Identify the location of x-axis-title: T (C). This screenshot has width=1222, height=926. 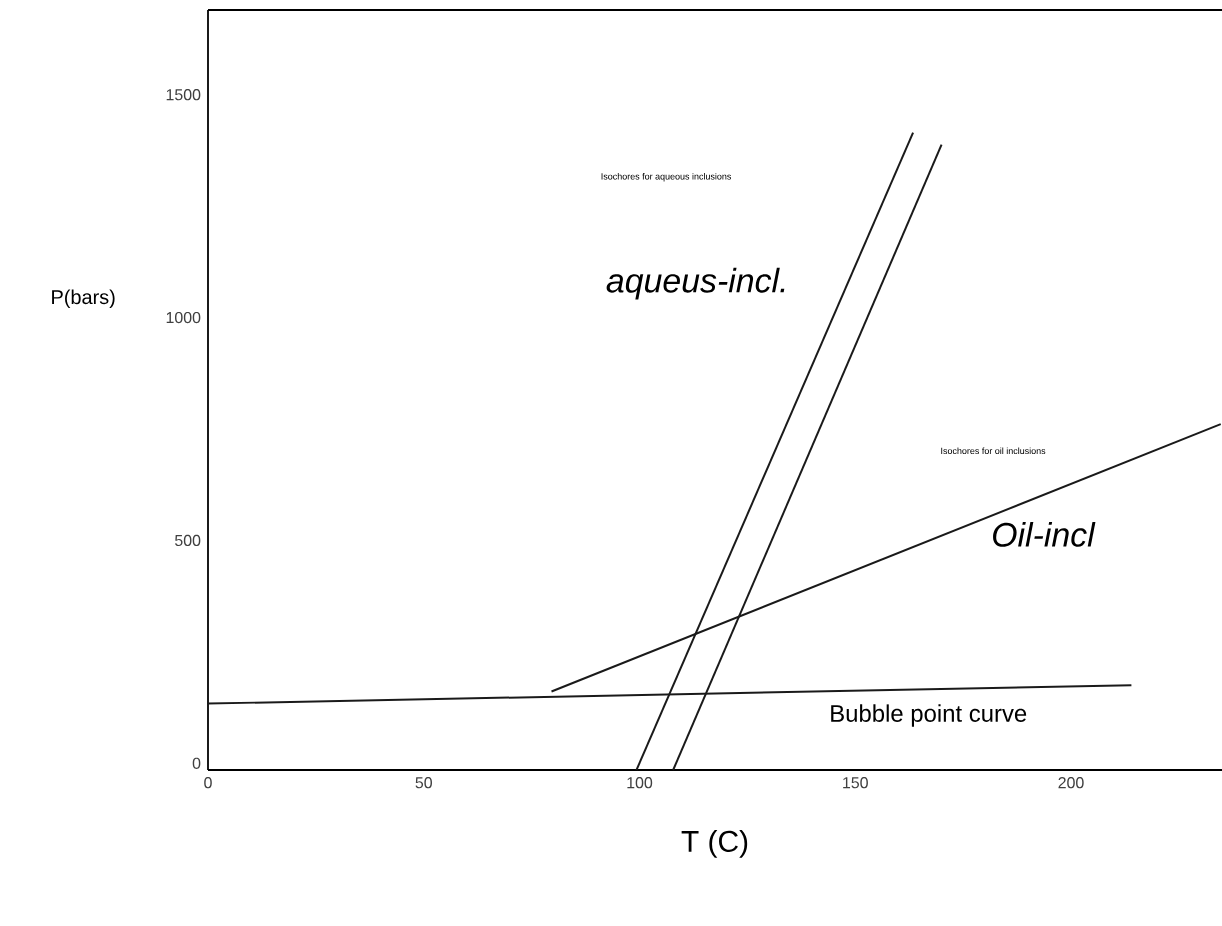
(714, 844).